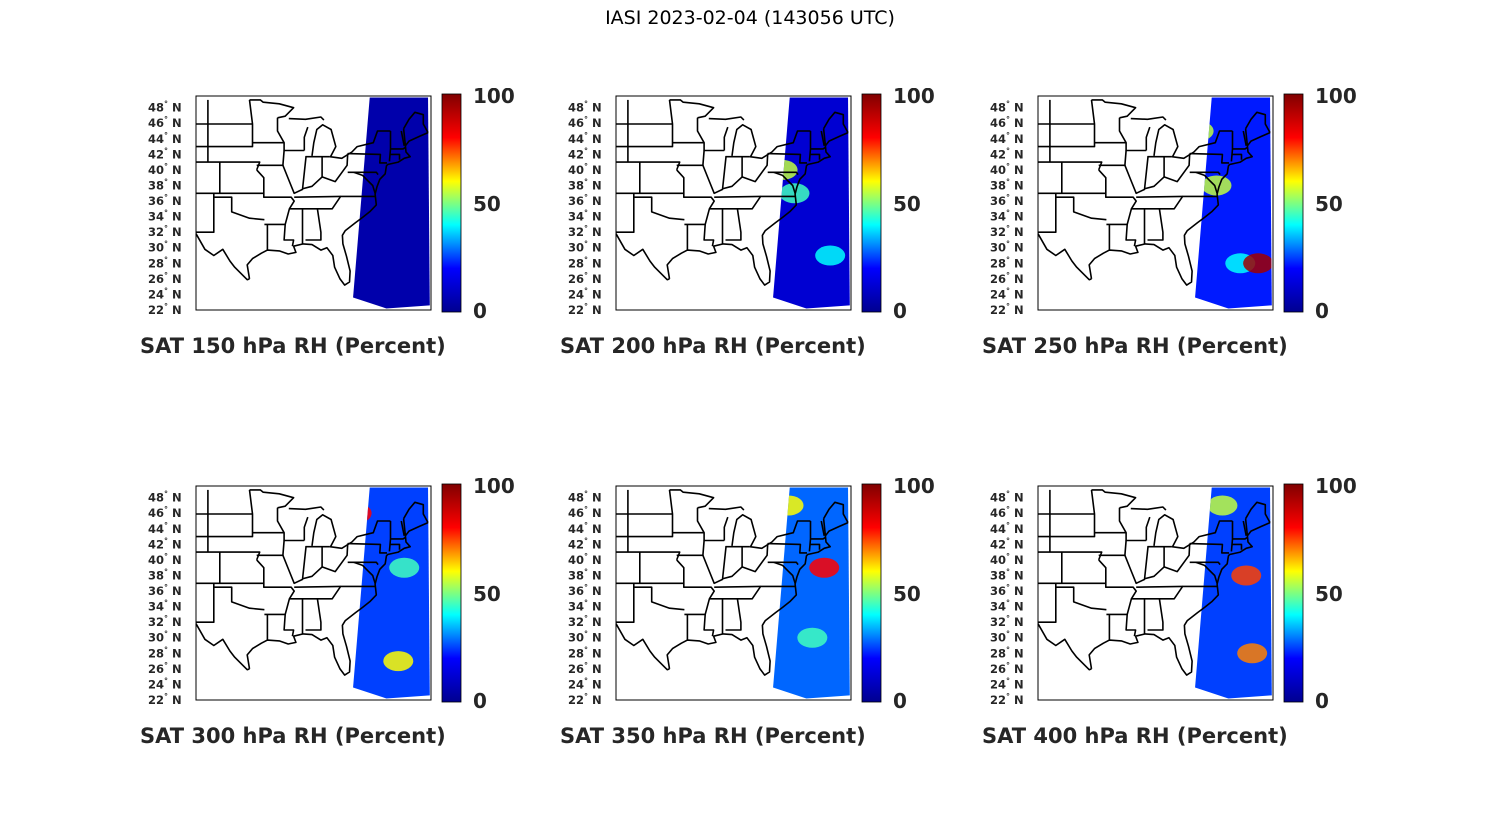  What do you see at coordinates (293, 736) in the screenshot?
I see `panel-title: SAT 300 hPa RH (Percent)` at bounding box center [293, 736].